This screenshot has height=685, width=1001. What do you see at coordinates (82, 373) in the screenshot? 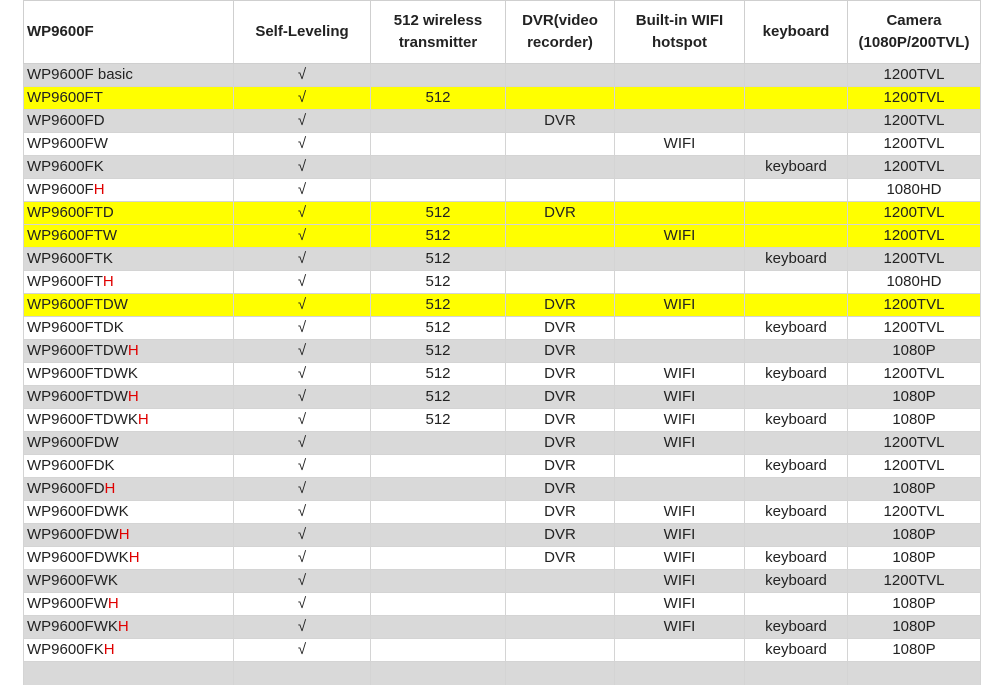
I see `model-name: WP9600FTDWK` at bounding box center [82, 373].